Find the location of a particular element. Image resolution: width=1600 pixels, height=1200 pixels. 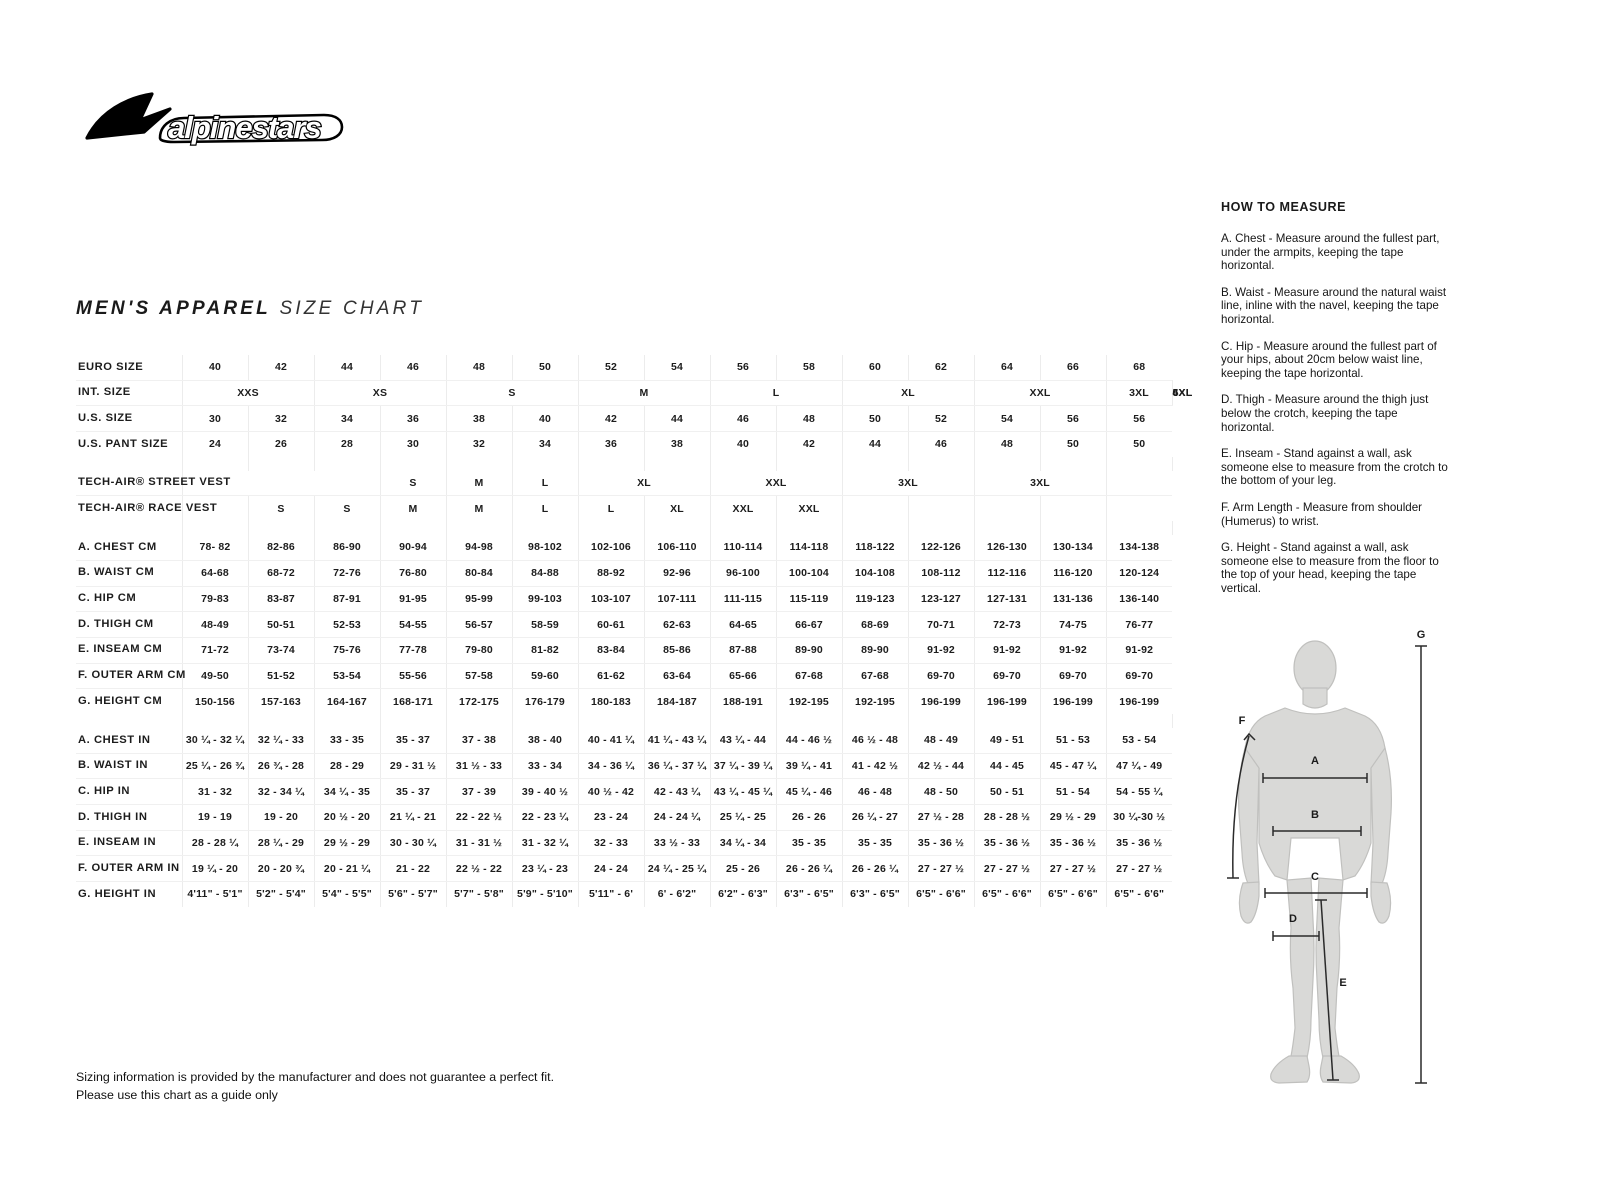

row-label: C. HIP IN is located at coordinates (129, 791).